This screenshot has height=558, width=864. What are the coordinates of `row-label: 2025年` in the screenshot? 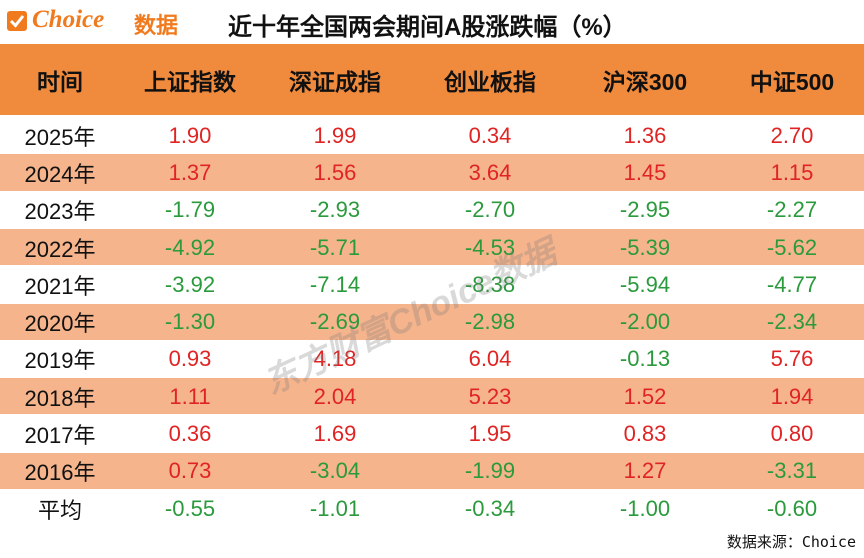 It's located at (60, 137).